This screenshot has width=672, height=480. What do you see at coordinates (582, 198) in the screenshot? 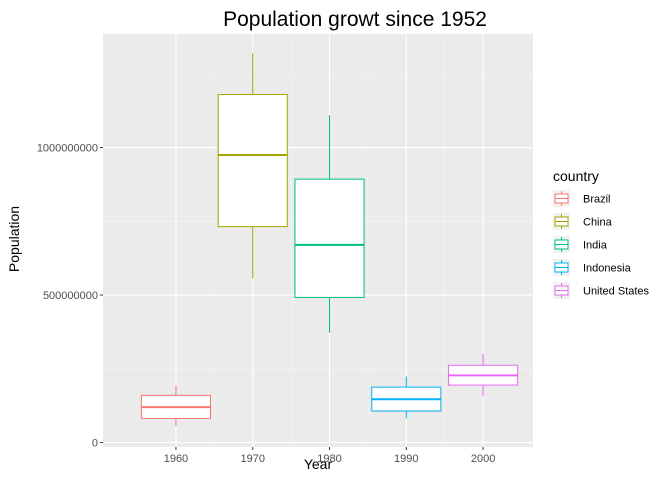
I see `legend-item-brazil: Brazil` at bounding box center [582, 198].